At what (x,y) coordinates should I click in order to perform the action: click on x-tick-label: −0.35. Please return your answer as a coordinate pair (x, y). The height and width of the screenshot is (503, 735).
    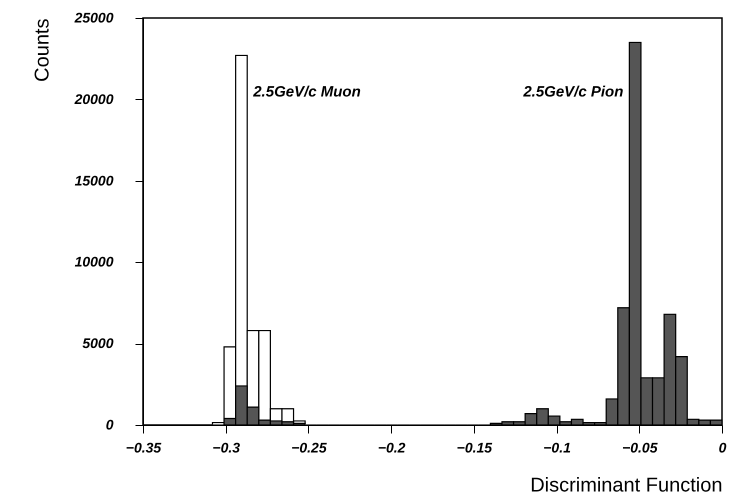
    Looking at the image, I should click on (144, 448).